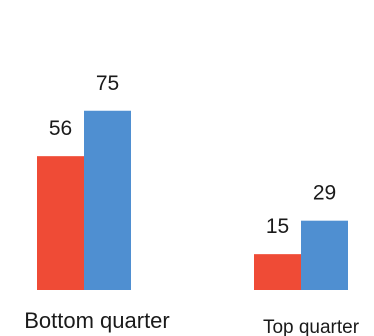  What do you see at coordinates (311, 326) in the screenshot?
I see `category-label-top-quarter: Top quarter` at bounding box center [311, 326].